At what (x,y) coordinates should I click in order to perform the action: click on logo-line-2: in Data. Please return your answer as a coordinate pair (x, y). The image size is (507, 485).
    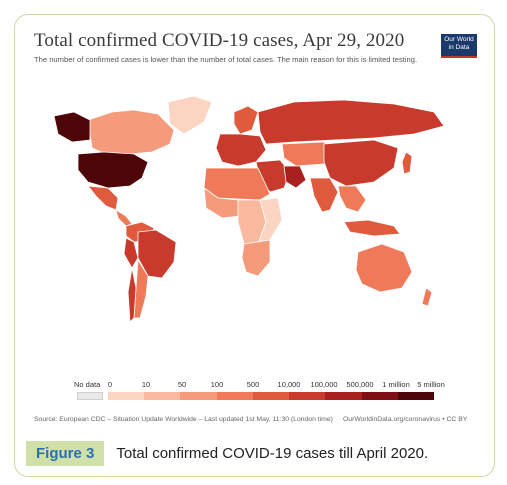
    Looking at the image, I should click on (459, 47).